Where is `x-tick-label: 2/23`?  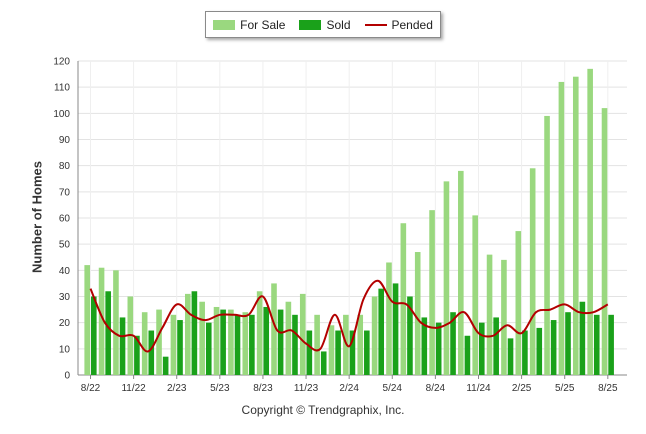 x-tick-label: 2/23 is located at coordinates (177, 388).